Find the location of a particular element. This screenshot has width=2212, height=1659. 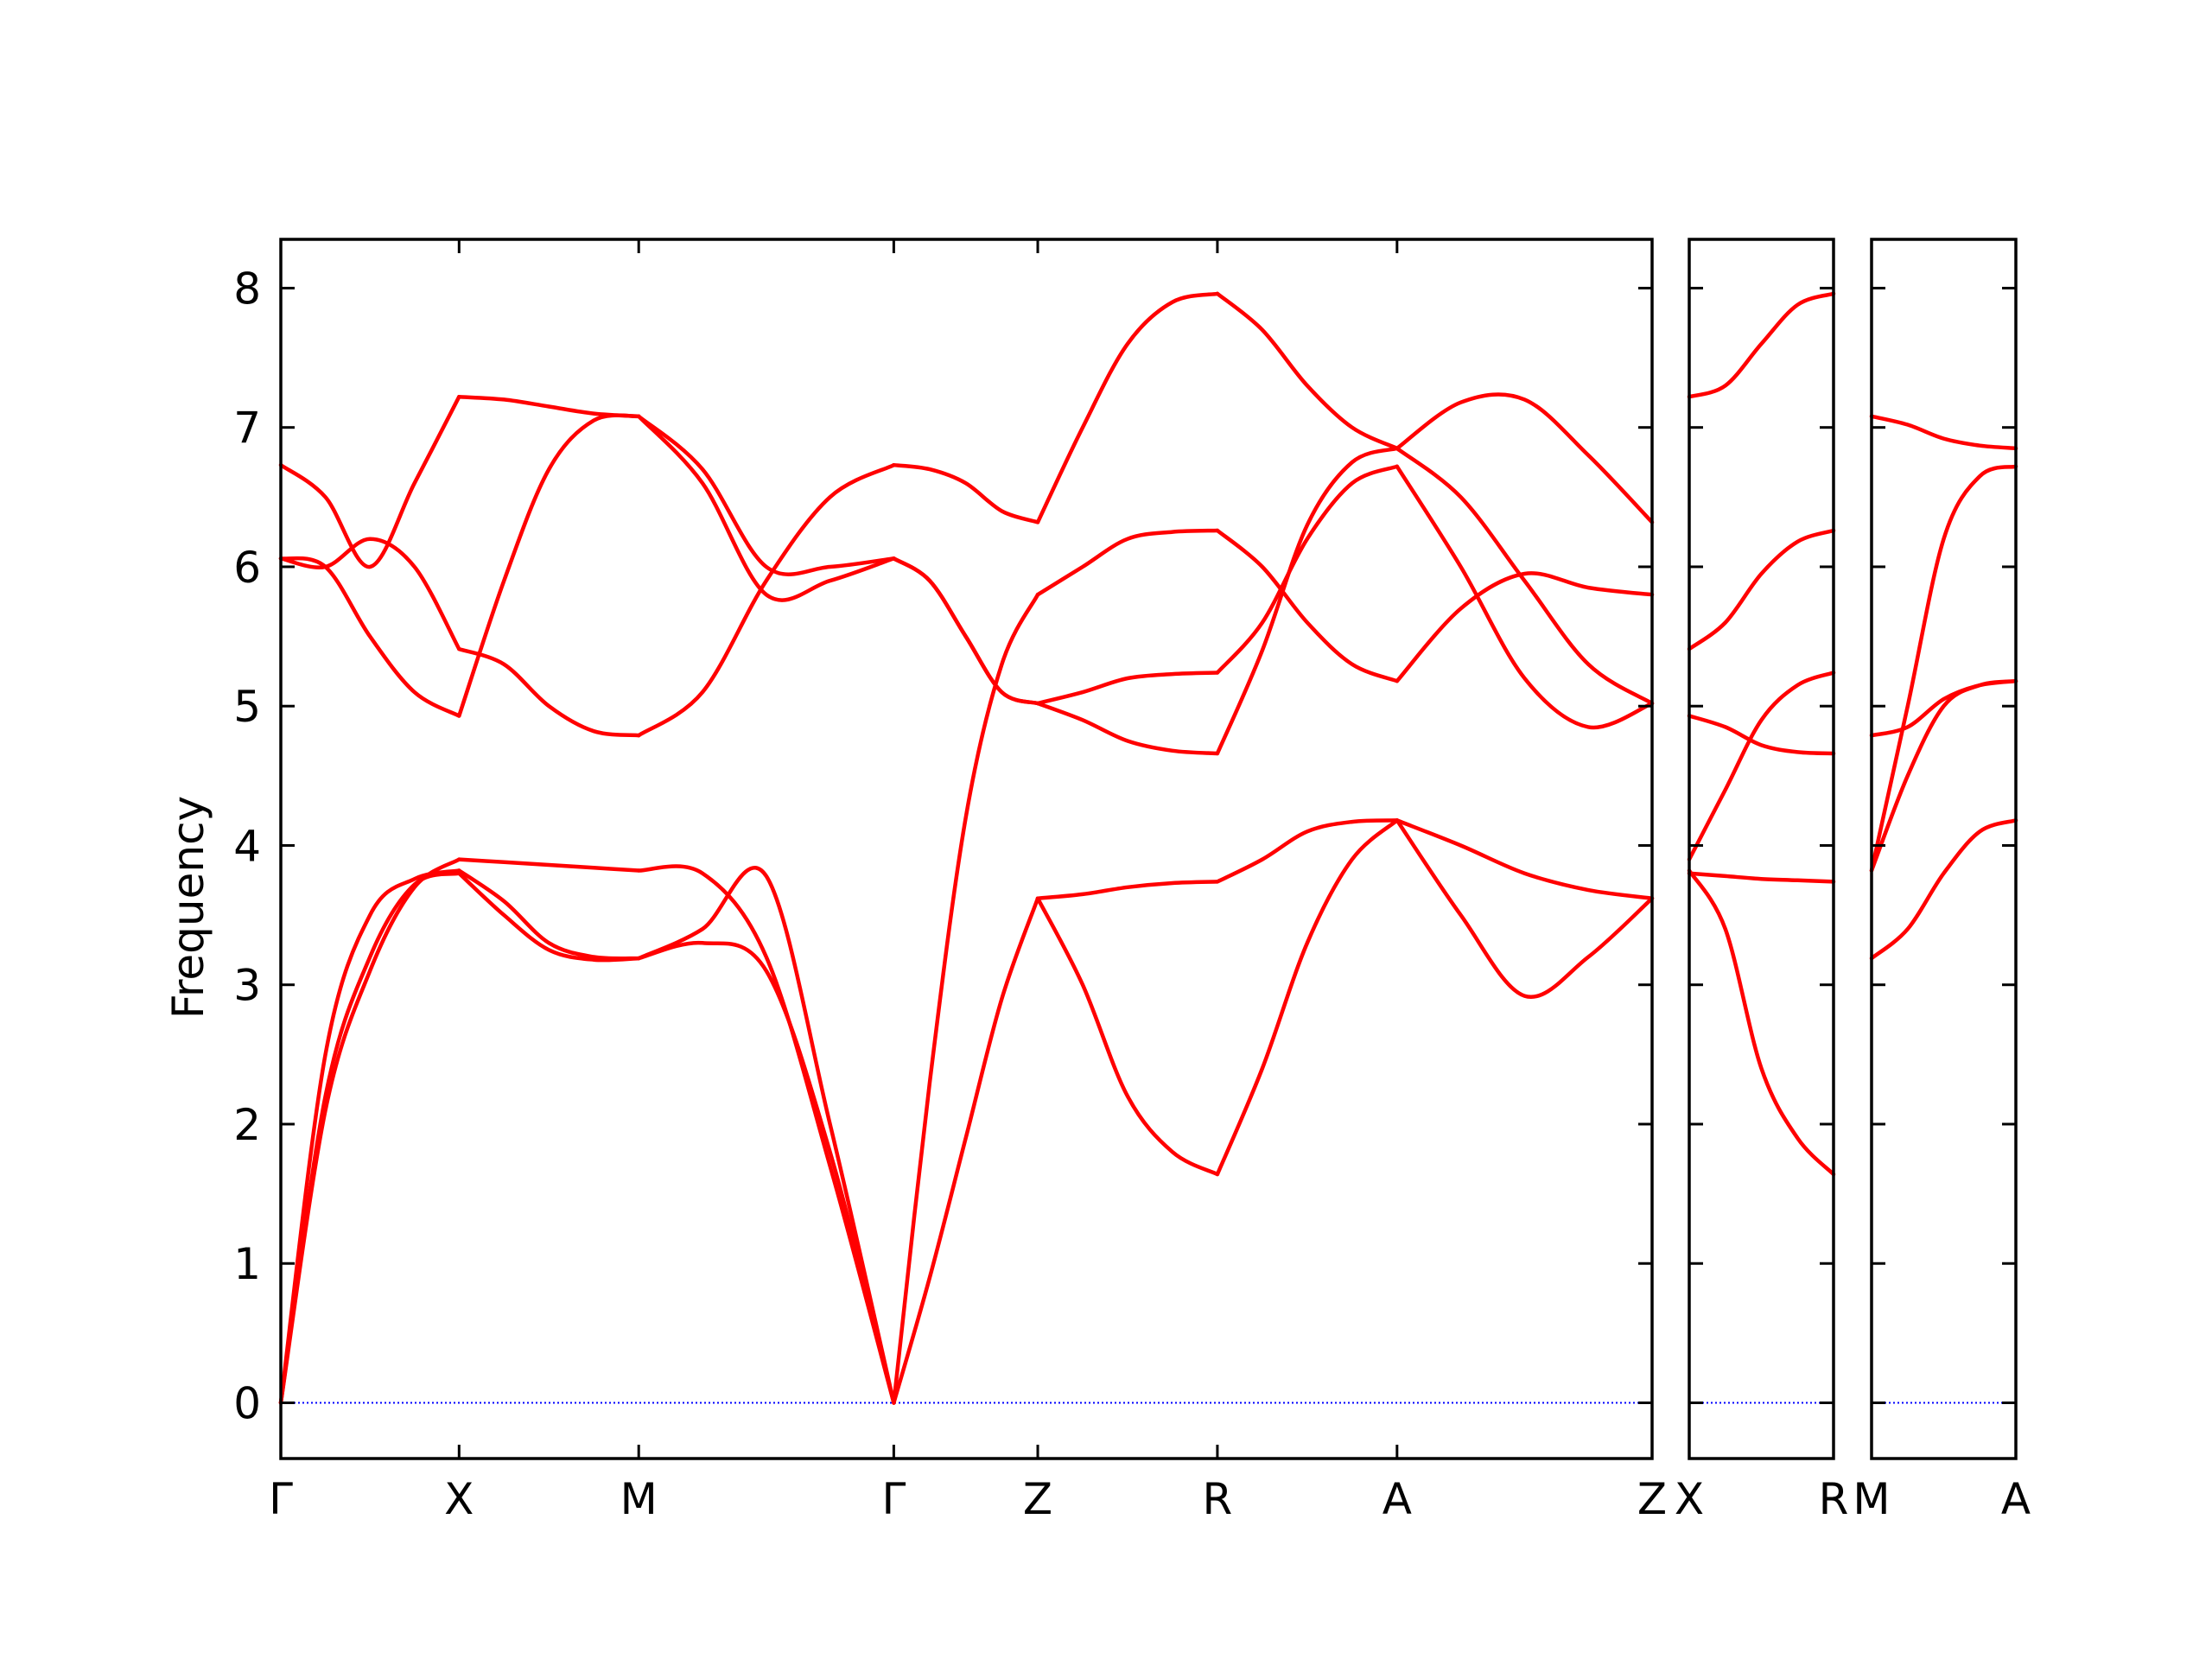

phonon-band-Γ-Z-0 is located at coordinates (966, 1150).